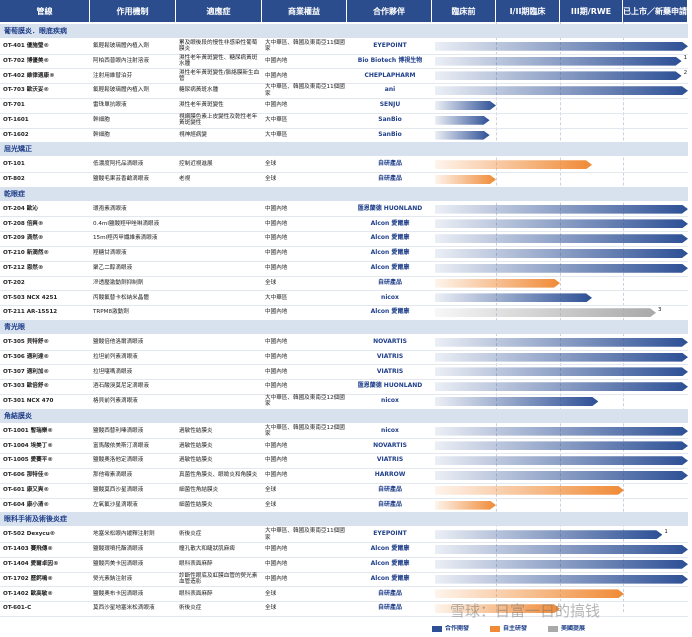  Describe the element at coordinates (573, 628) in the screenshot. I see `legend-label: 美國提展` at that location.